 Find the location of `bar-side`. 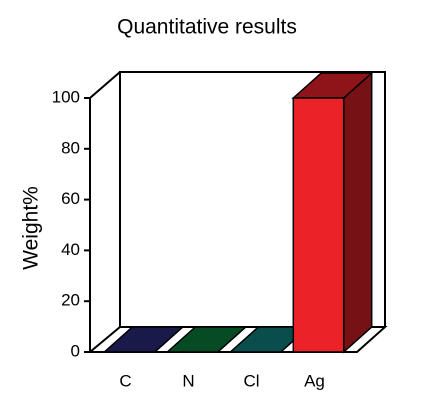

bar-side is located at coordinates (357, 212).